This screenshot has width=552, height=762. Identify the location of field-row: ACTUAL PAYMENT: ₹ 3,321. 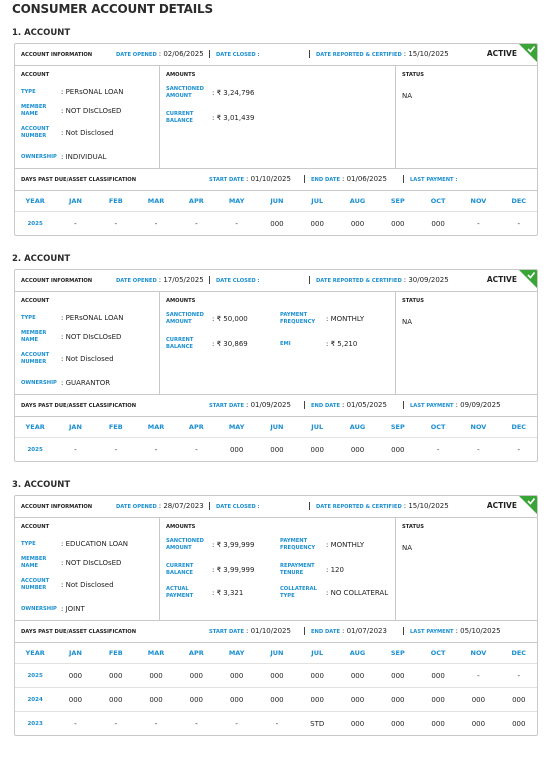
(204, 593).